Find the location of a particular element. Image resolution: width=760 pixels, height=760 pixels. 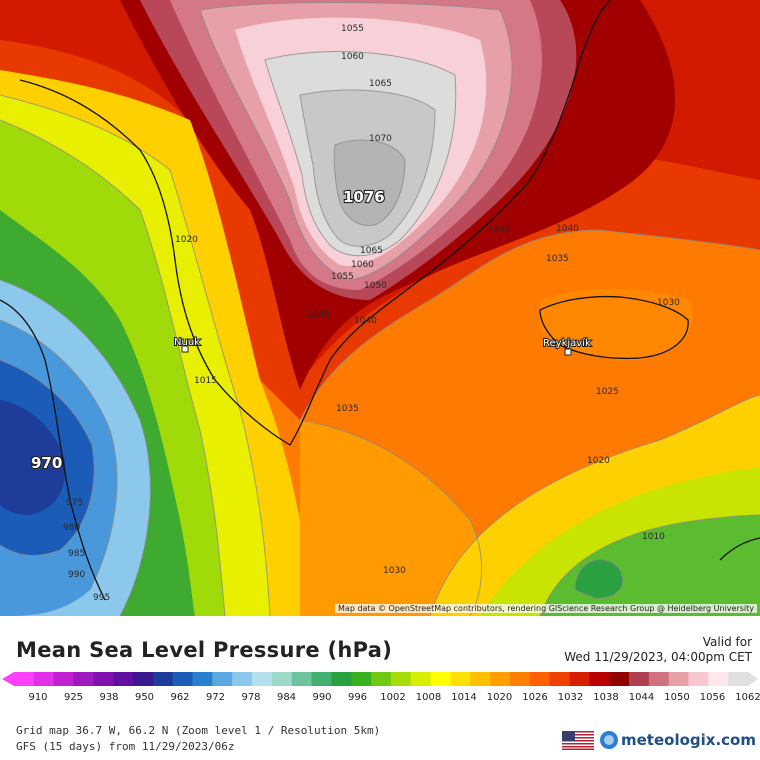

page-title: Mean Sea Level Pressure (hPa) is located at coordinates (204, 650).